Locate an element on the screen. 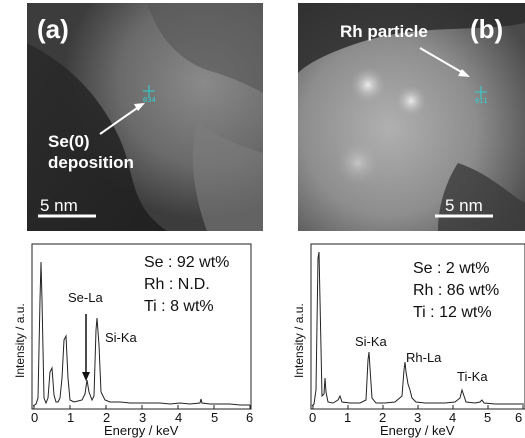  x-axis-title-a: Energy / keV is located at coordinates (141, 430).